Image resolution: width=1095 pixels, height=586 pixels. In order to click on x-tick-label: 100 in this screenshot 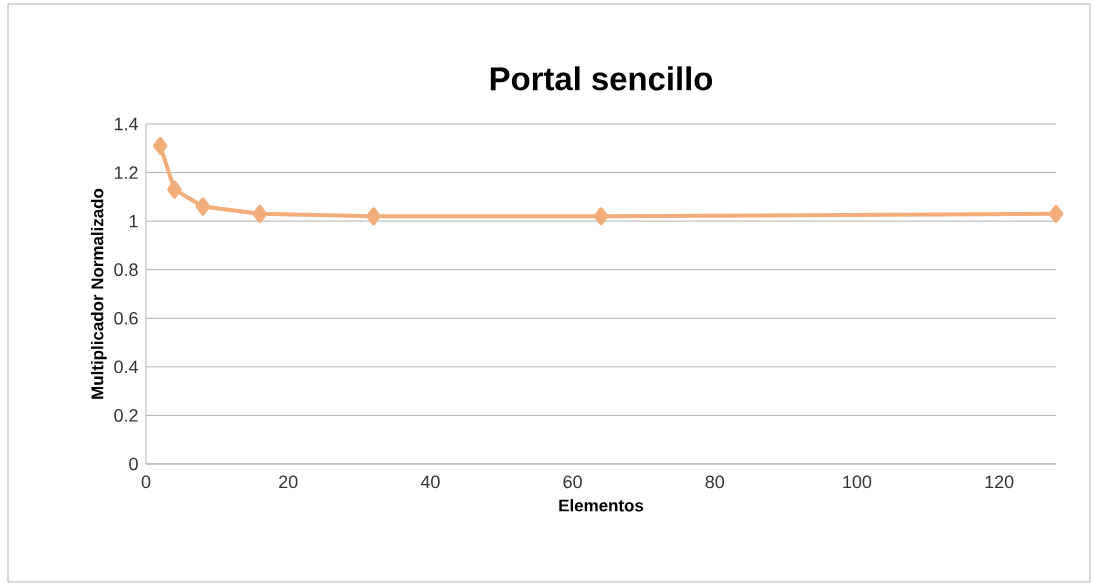, I will do `click(857, 482)`.